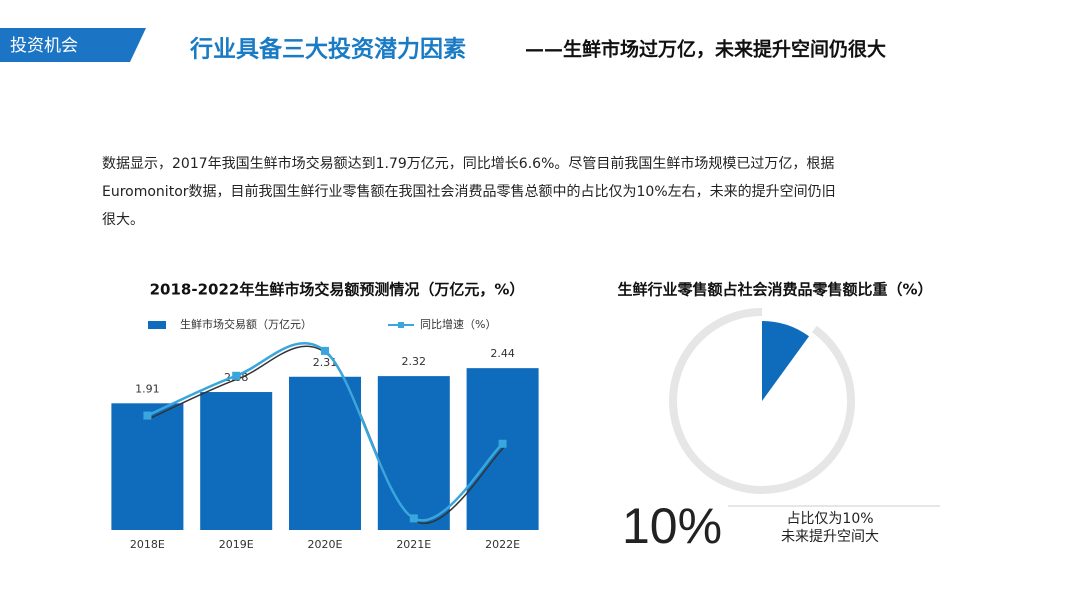 The width and height of the screenshot is (1080, 608). Describe the element at coordinates (502, 544) in the screenshot. I see `x-tick-label: 2022E` at that location.